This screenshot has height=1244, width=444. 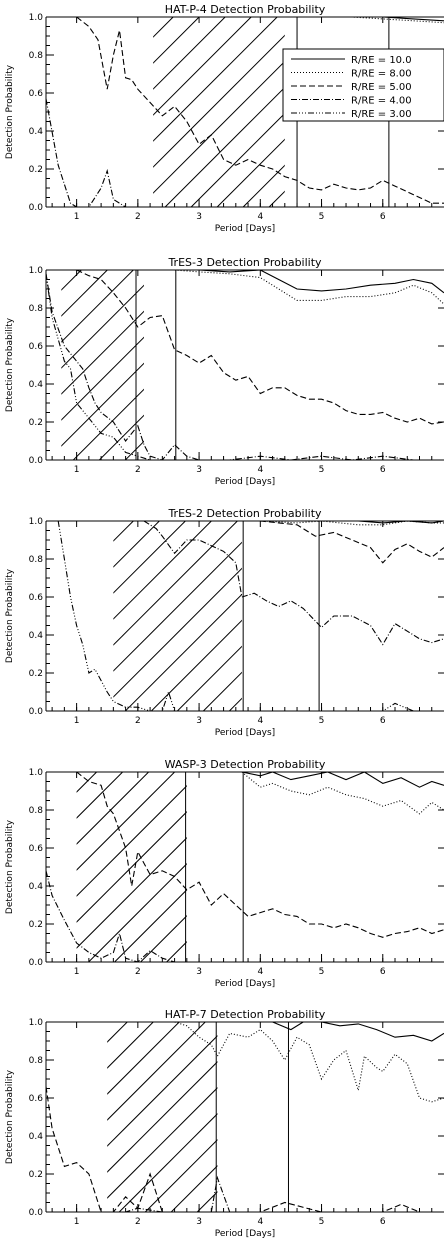 What do you see at coordinates (244, 262) in the screenshot?
I see `chart-title: TrES-3 Detection Probability` at bounding box center [244, 262].